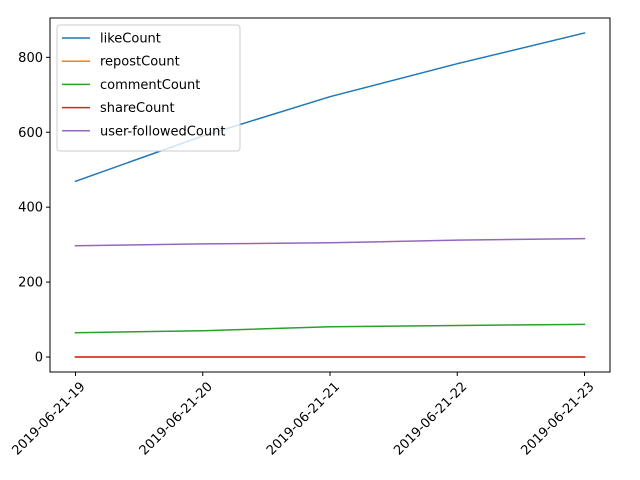 The height and width of the screenshot is (480, 640). I want to click on legend-box, so click(148, 88).